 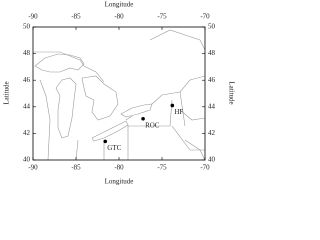 What do you see at coordinates (27, 133) in the screenshot?
I see `y-tick-label: 42` at bounding box center [27, 133].